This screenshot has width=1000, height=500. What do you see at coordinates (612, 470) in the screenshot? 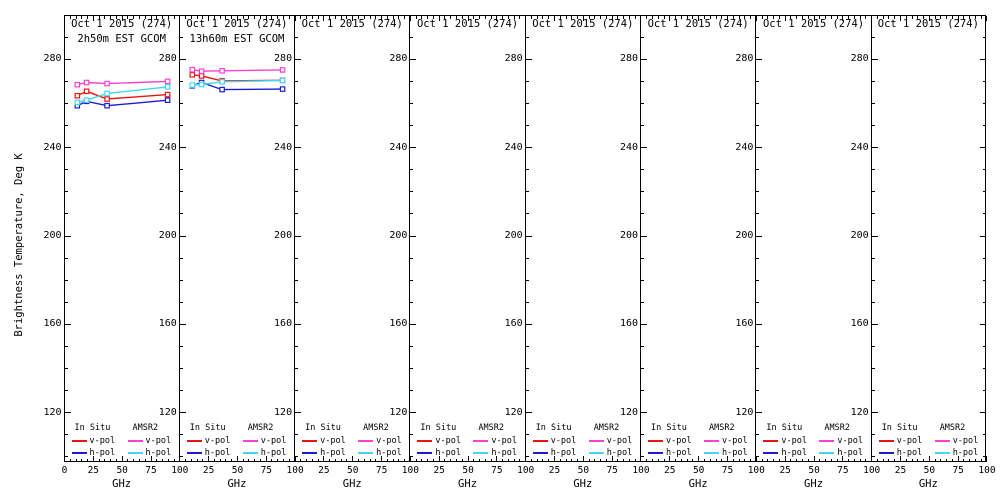
I see `x-tick-label: 75` at bounding box center [612, 470].